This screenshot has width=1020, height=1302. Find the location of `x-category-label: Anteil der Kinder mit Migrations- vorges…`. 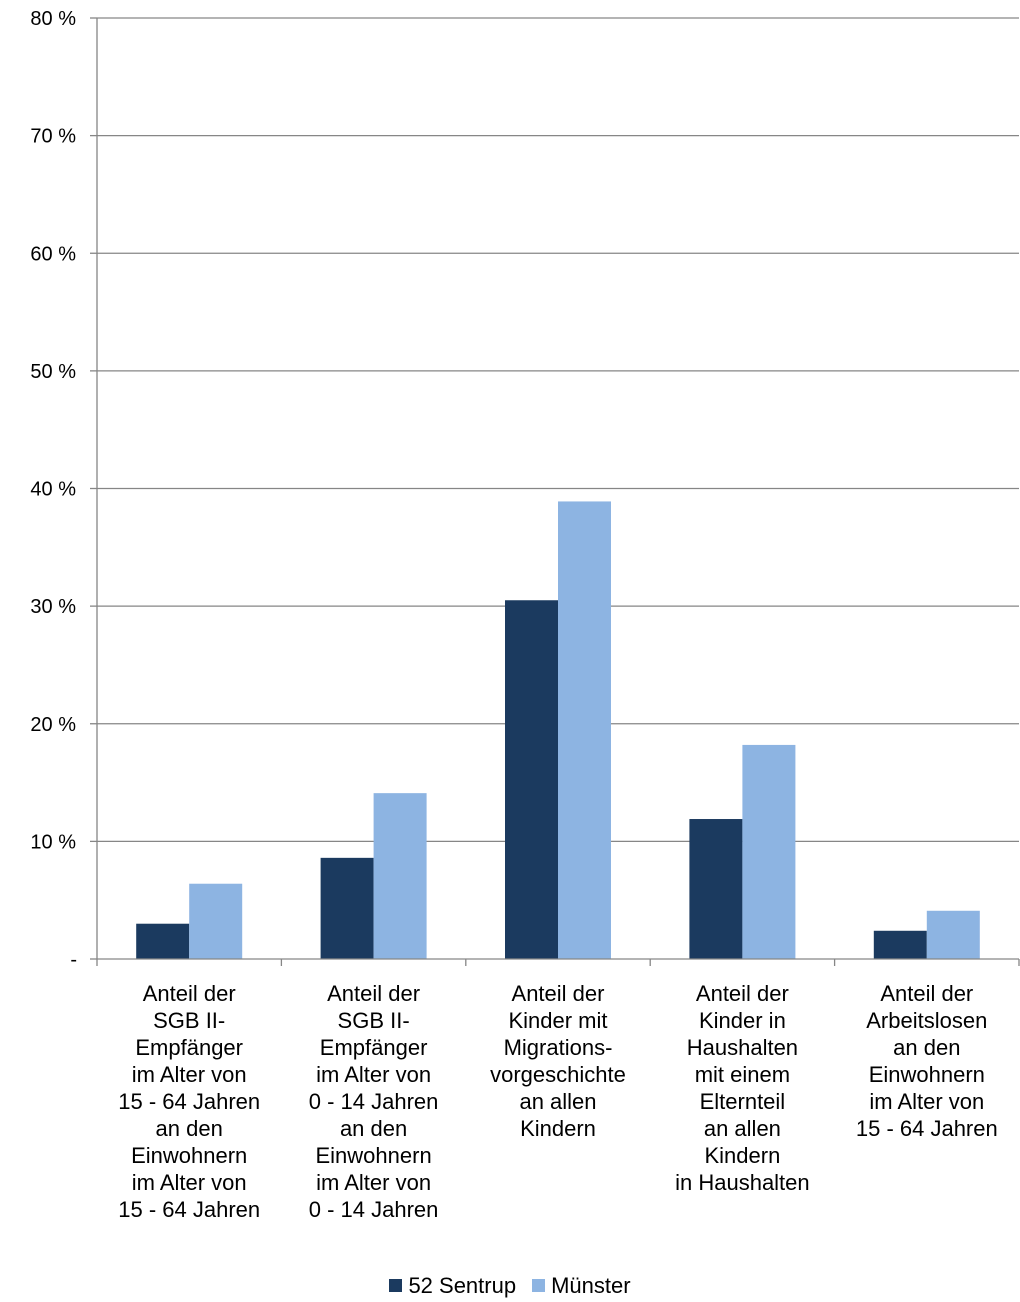

x-category-label: Anteil der Kinder mit Migrations- vorges… is located at coordinates (558, 1061).